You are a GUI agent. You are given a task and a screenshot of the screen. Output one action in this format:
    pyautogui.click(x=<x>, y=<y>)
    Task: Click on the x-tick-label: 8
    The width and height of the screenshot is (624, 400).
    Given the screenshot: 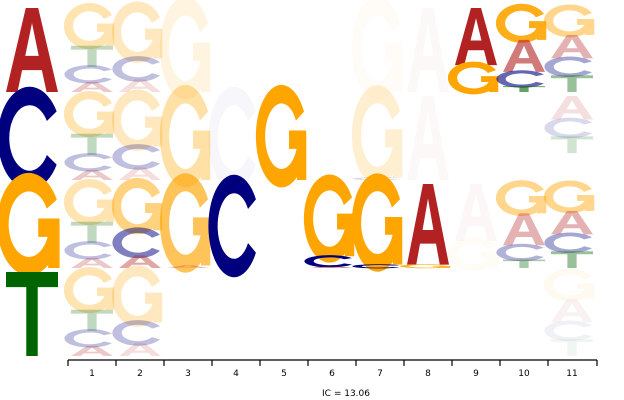 What is the action you would take?
    pyautogui.click(x=428, y=374)
    